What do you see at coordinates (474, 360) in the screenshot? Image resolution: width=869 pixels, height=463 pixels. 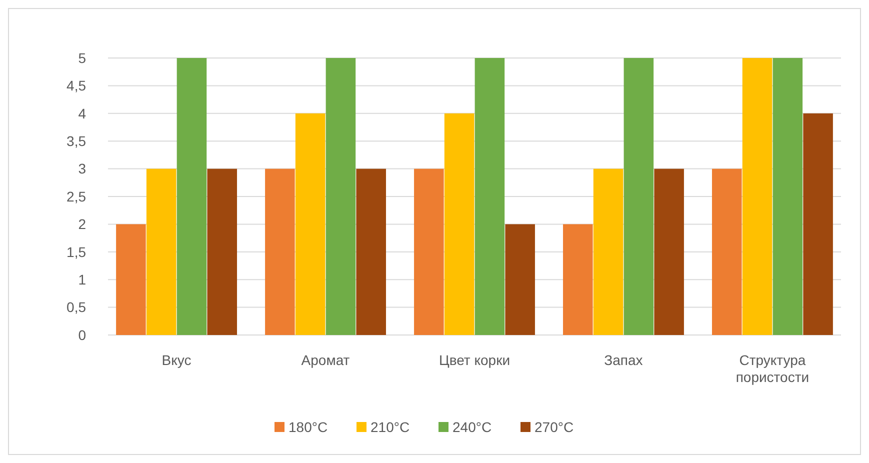 I see `x-tick-label: Цвет корки` at bounding box center [474, 360].